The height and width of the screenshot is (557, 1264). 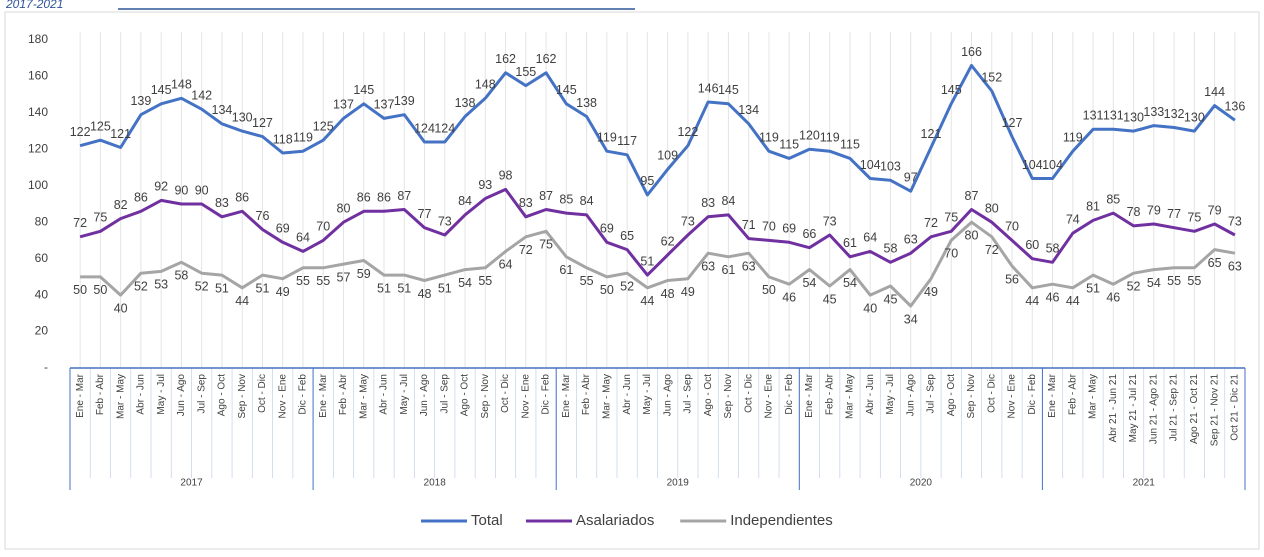 I want to click on data-label: 64, so click(x=506, y=265).